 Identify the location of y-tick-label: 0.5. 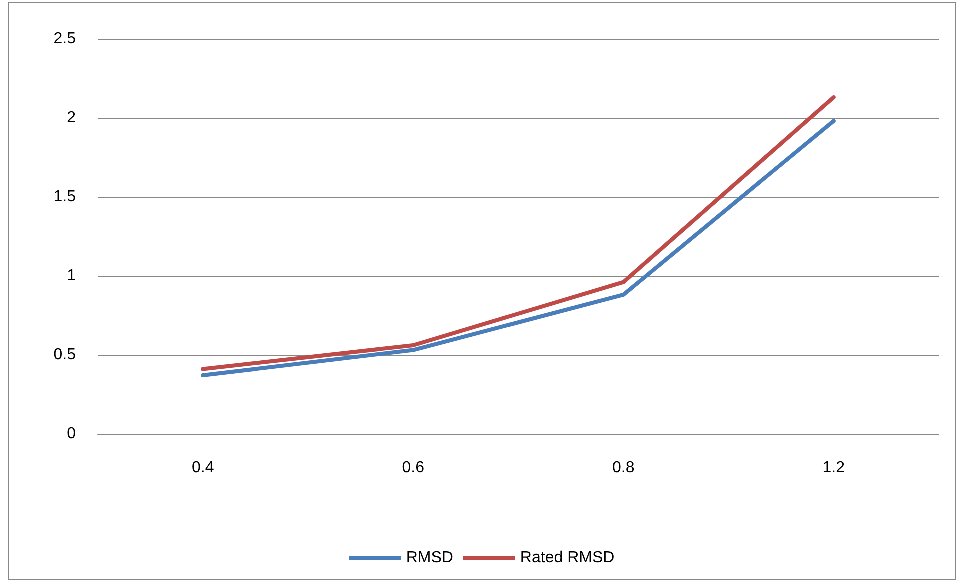
(65, 355).